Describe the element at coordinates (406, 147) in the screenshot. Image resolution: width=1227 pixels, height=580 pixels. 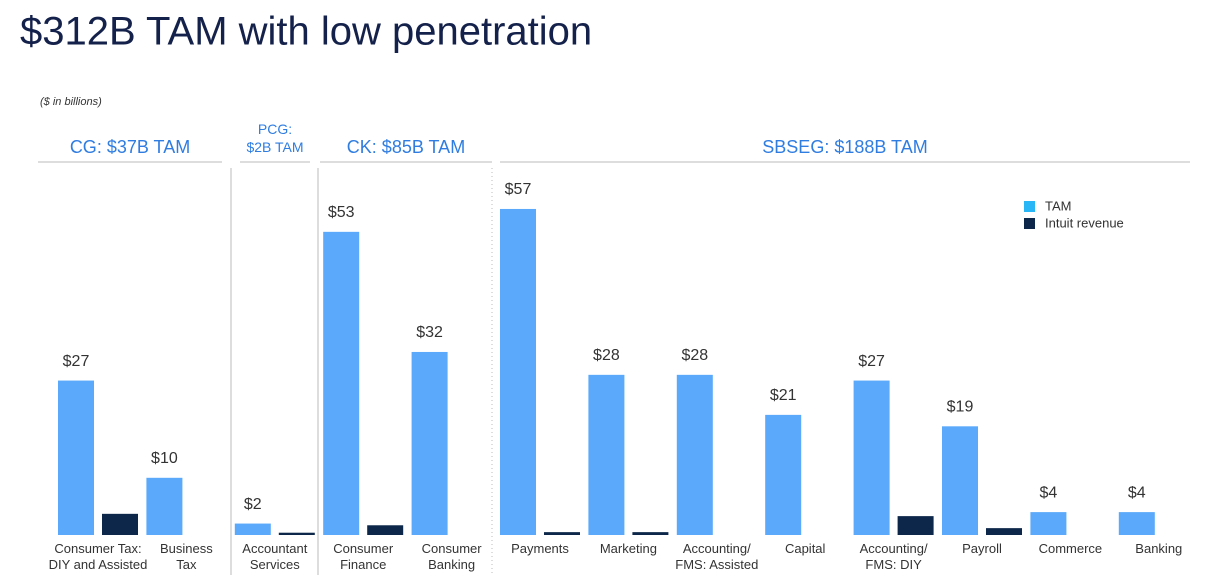
I see `segment-label: CK: $85B TAM` at that location.